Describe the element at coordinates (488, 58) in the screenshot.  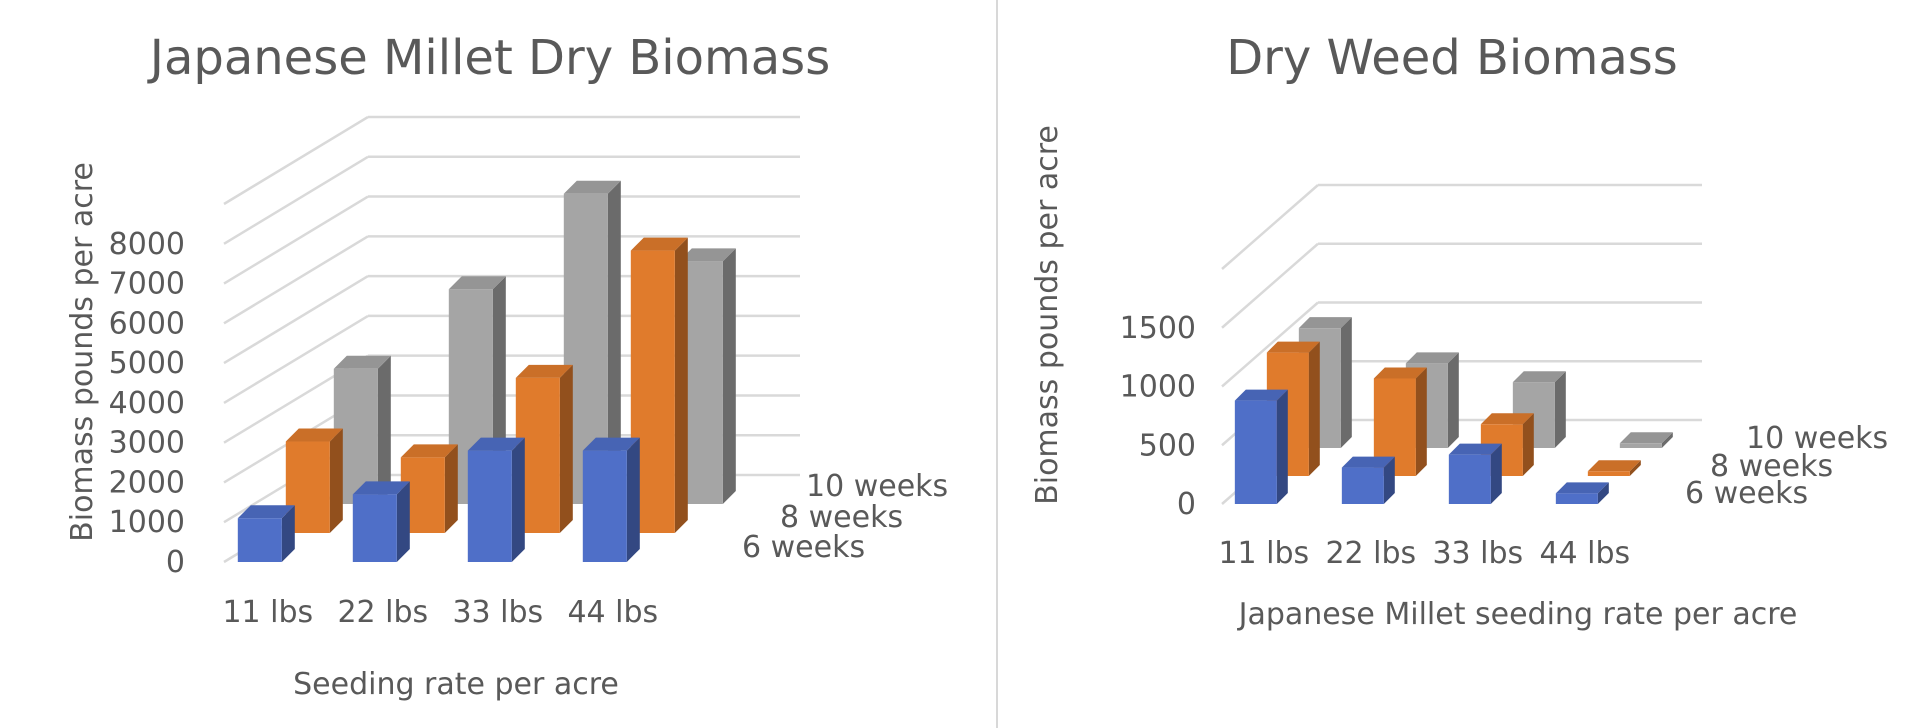
I see `chart-title: Japanese Millet Dry Biomass` at that location.